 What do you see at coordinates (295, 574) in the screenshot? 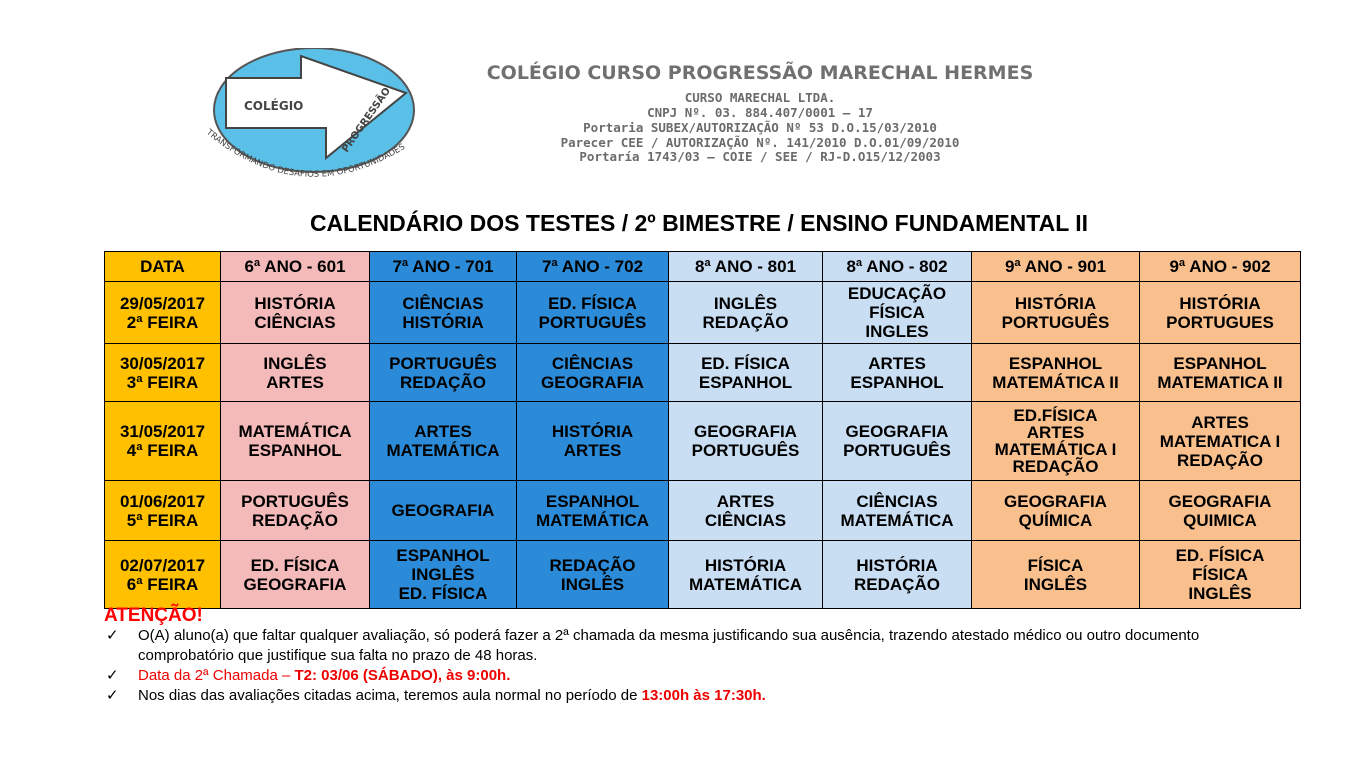
I see `subject-cell: ED. FÍSICA GEOGRAFIA` at bounding box center [295, 574].